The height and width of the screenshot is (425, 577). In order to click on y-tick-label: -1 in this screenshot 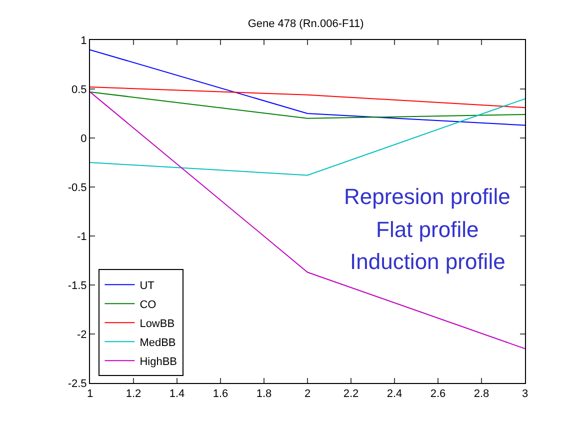, I will do `click(82, 236)`.